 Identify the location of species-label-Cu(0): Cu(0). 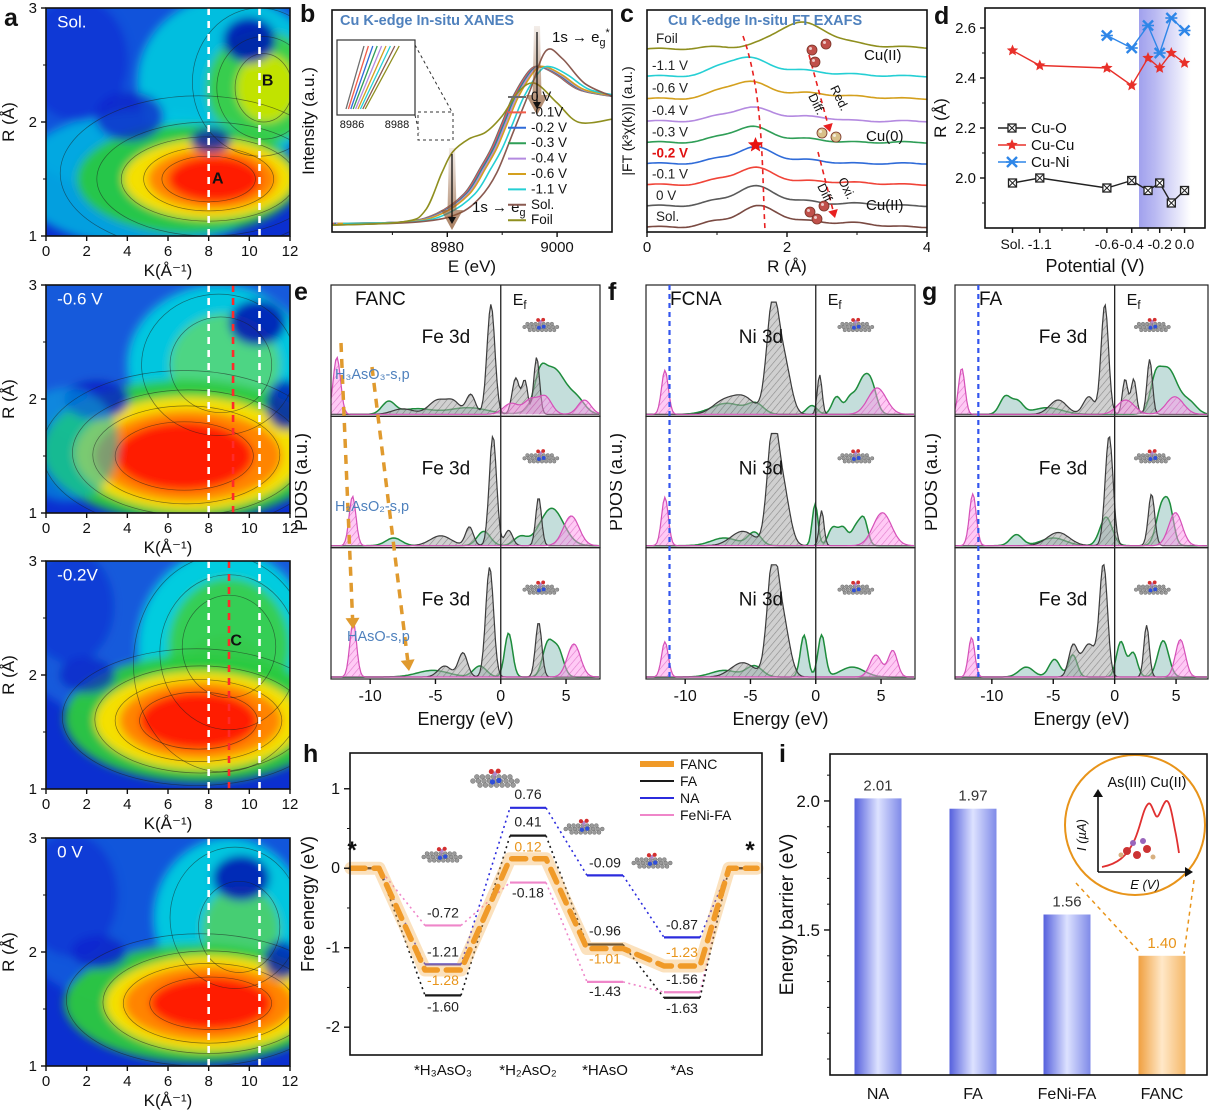
(885, 136).